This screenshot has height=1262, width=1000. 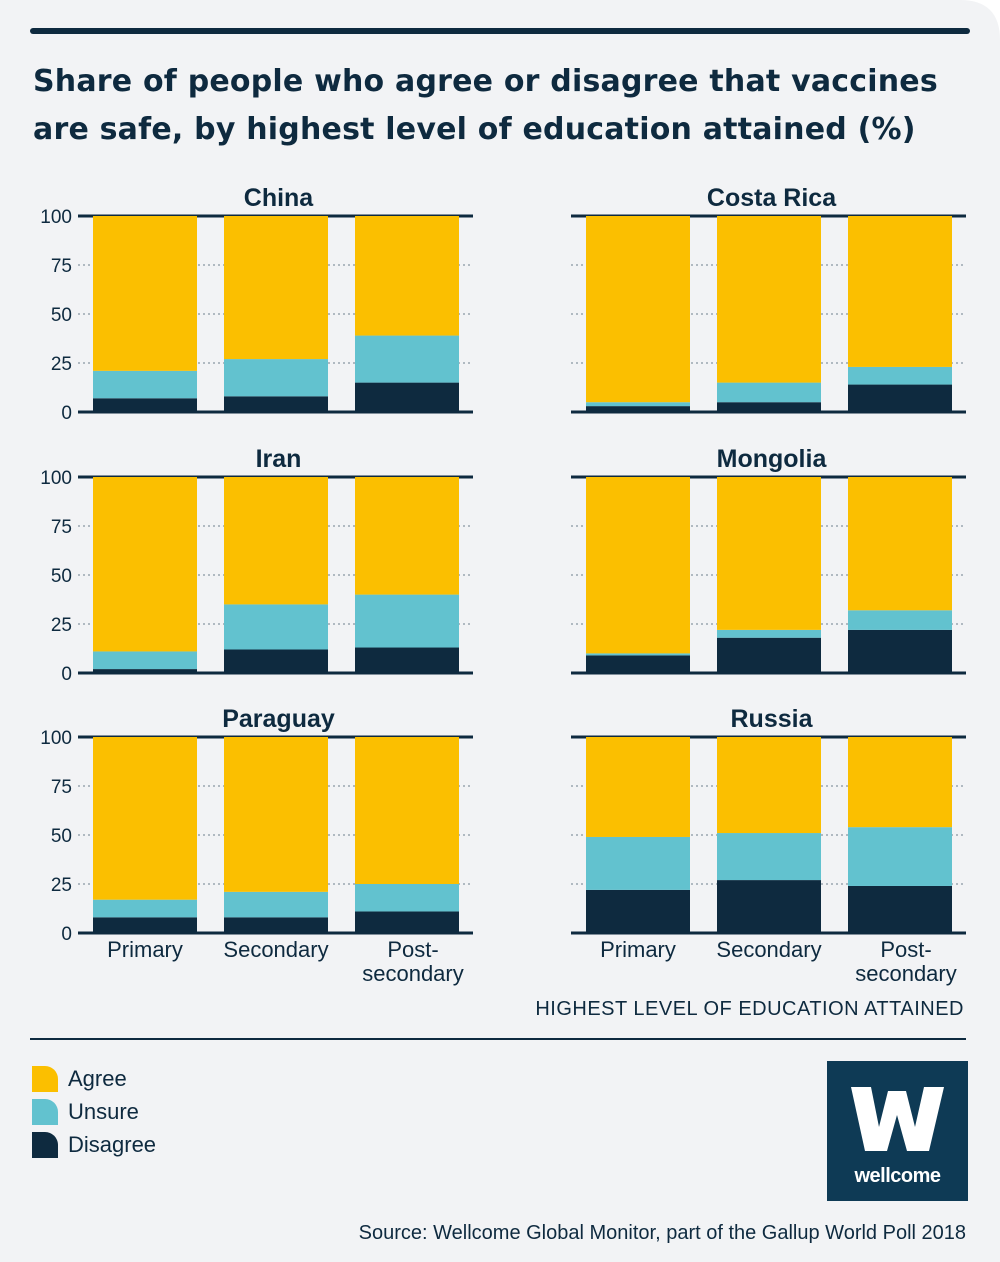 I want to click on panel-costa-rica: Costa Rica, so click(x=768, y=299).